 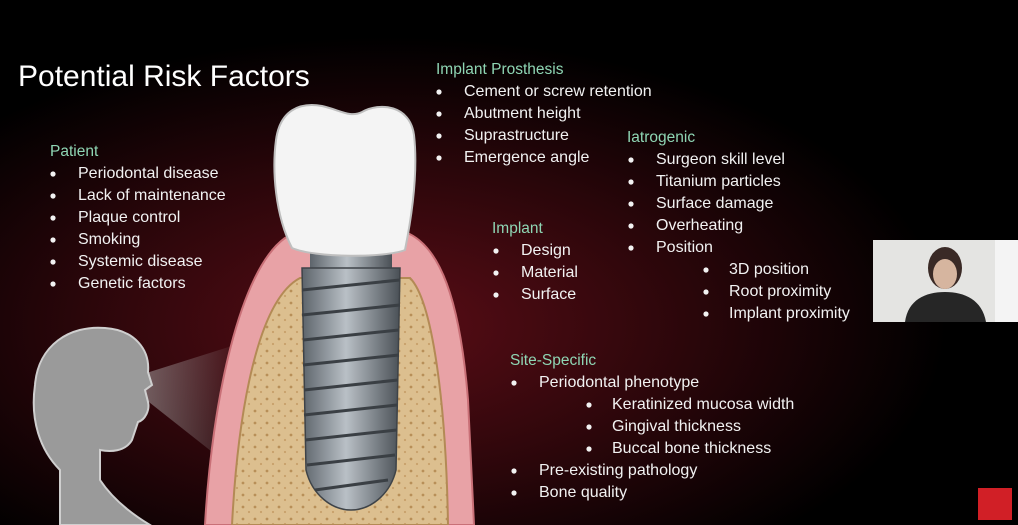 What do you see at coordinates (500, 69) in the screenshot?
I see `section-heading: Implant Prosthesis` at bounding box center [500, 69].